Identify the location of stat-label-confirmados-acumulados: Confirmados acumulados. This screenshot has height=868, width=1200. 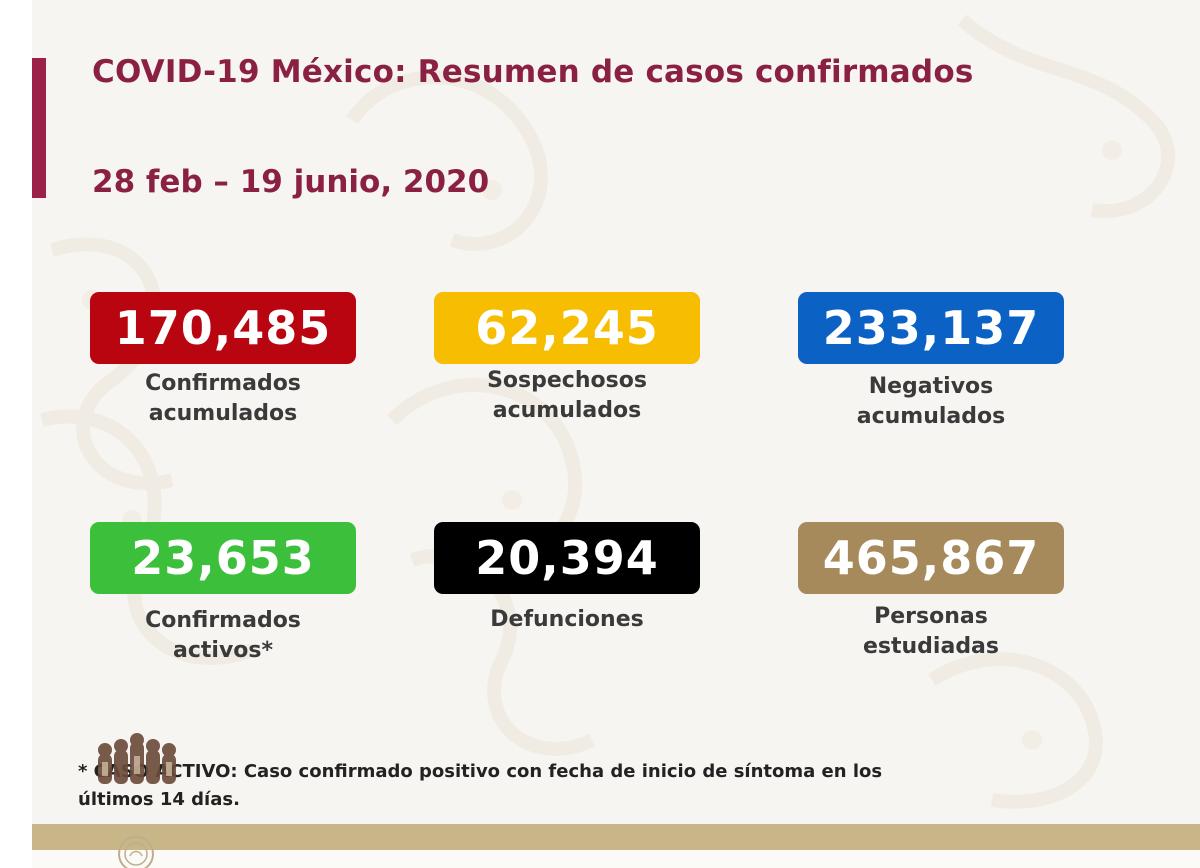
(223, 399).